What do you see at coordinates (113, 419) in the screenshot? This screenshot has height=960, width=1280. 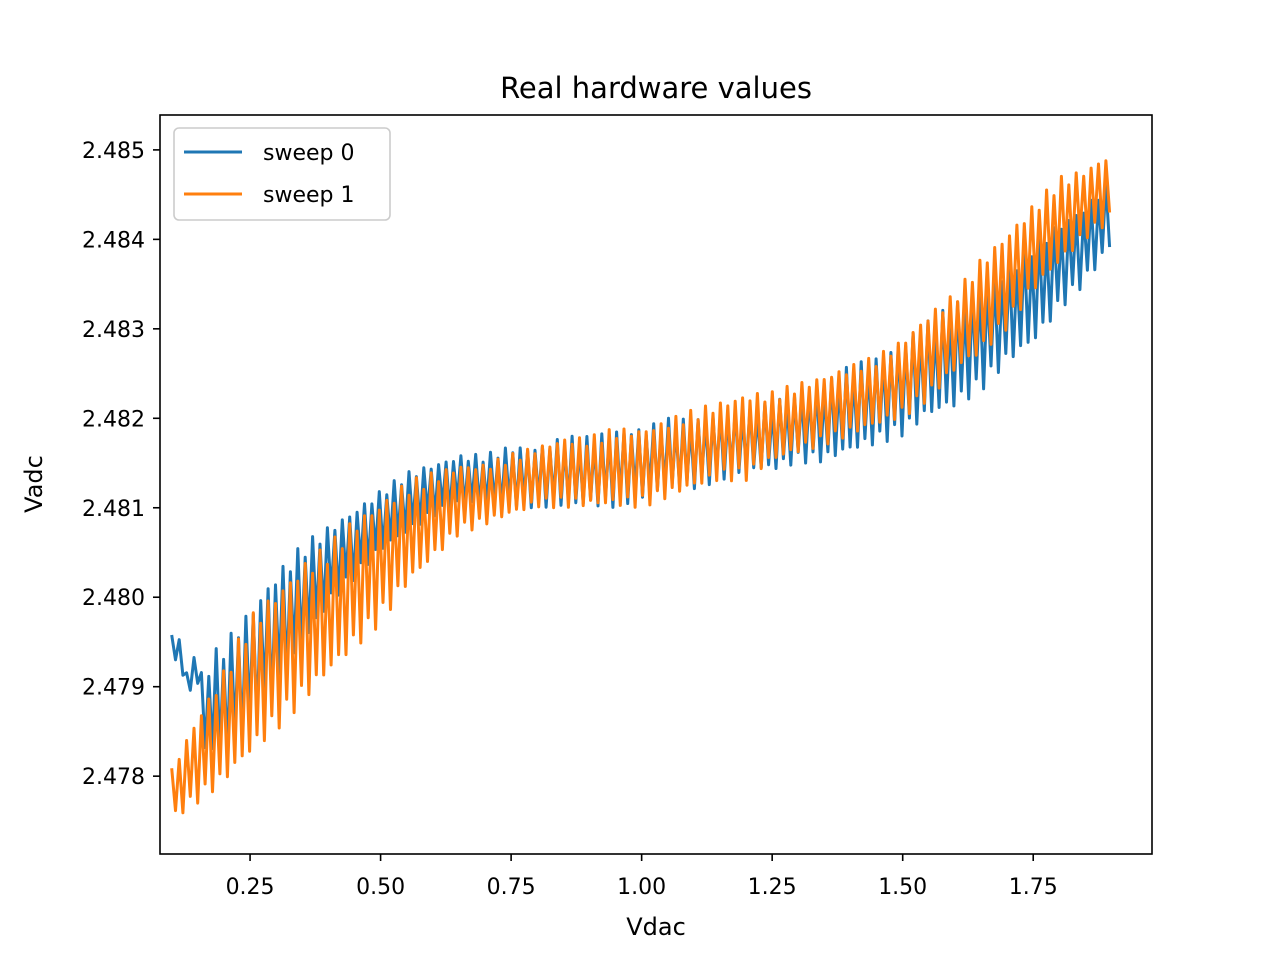 I see `y-tick-label: 2.482` at bounding box center [113, 419].